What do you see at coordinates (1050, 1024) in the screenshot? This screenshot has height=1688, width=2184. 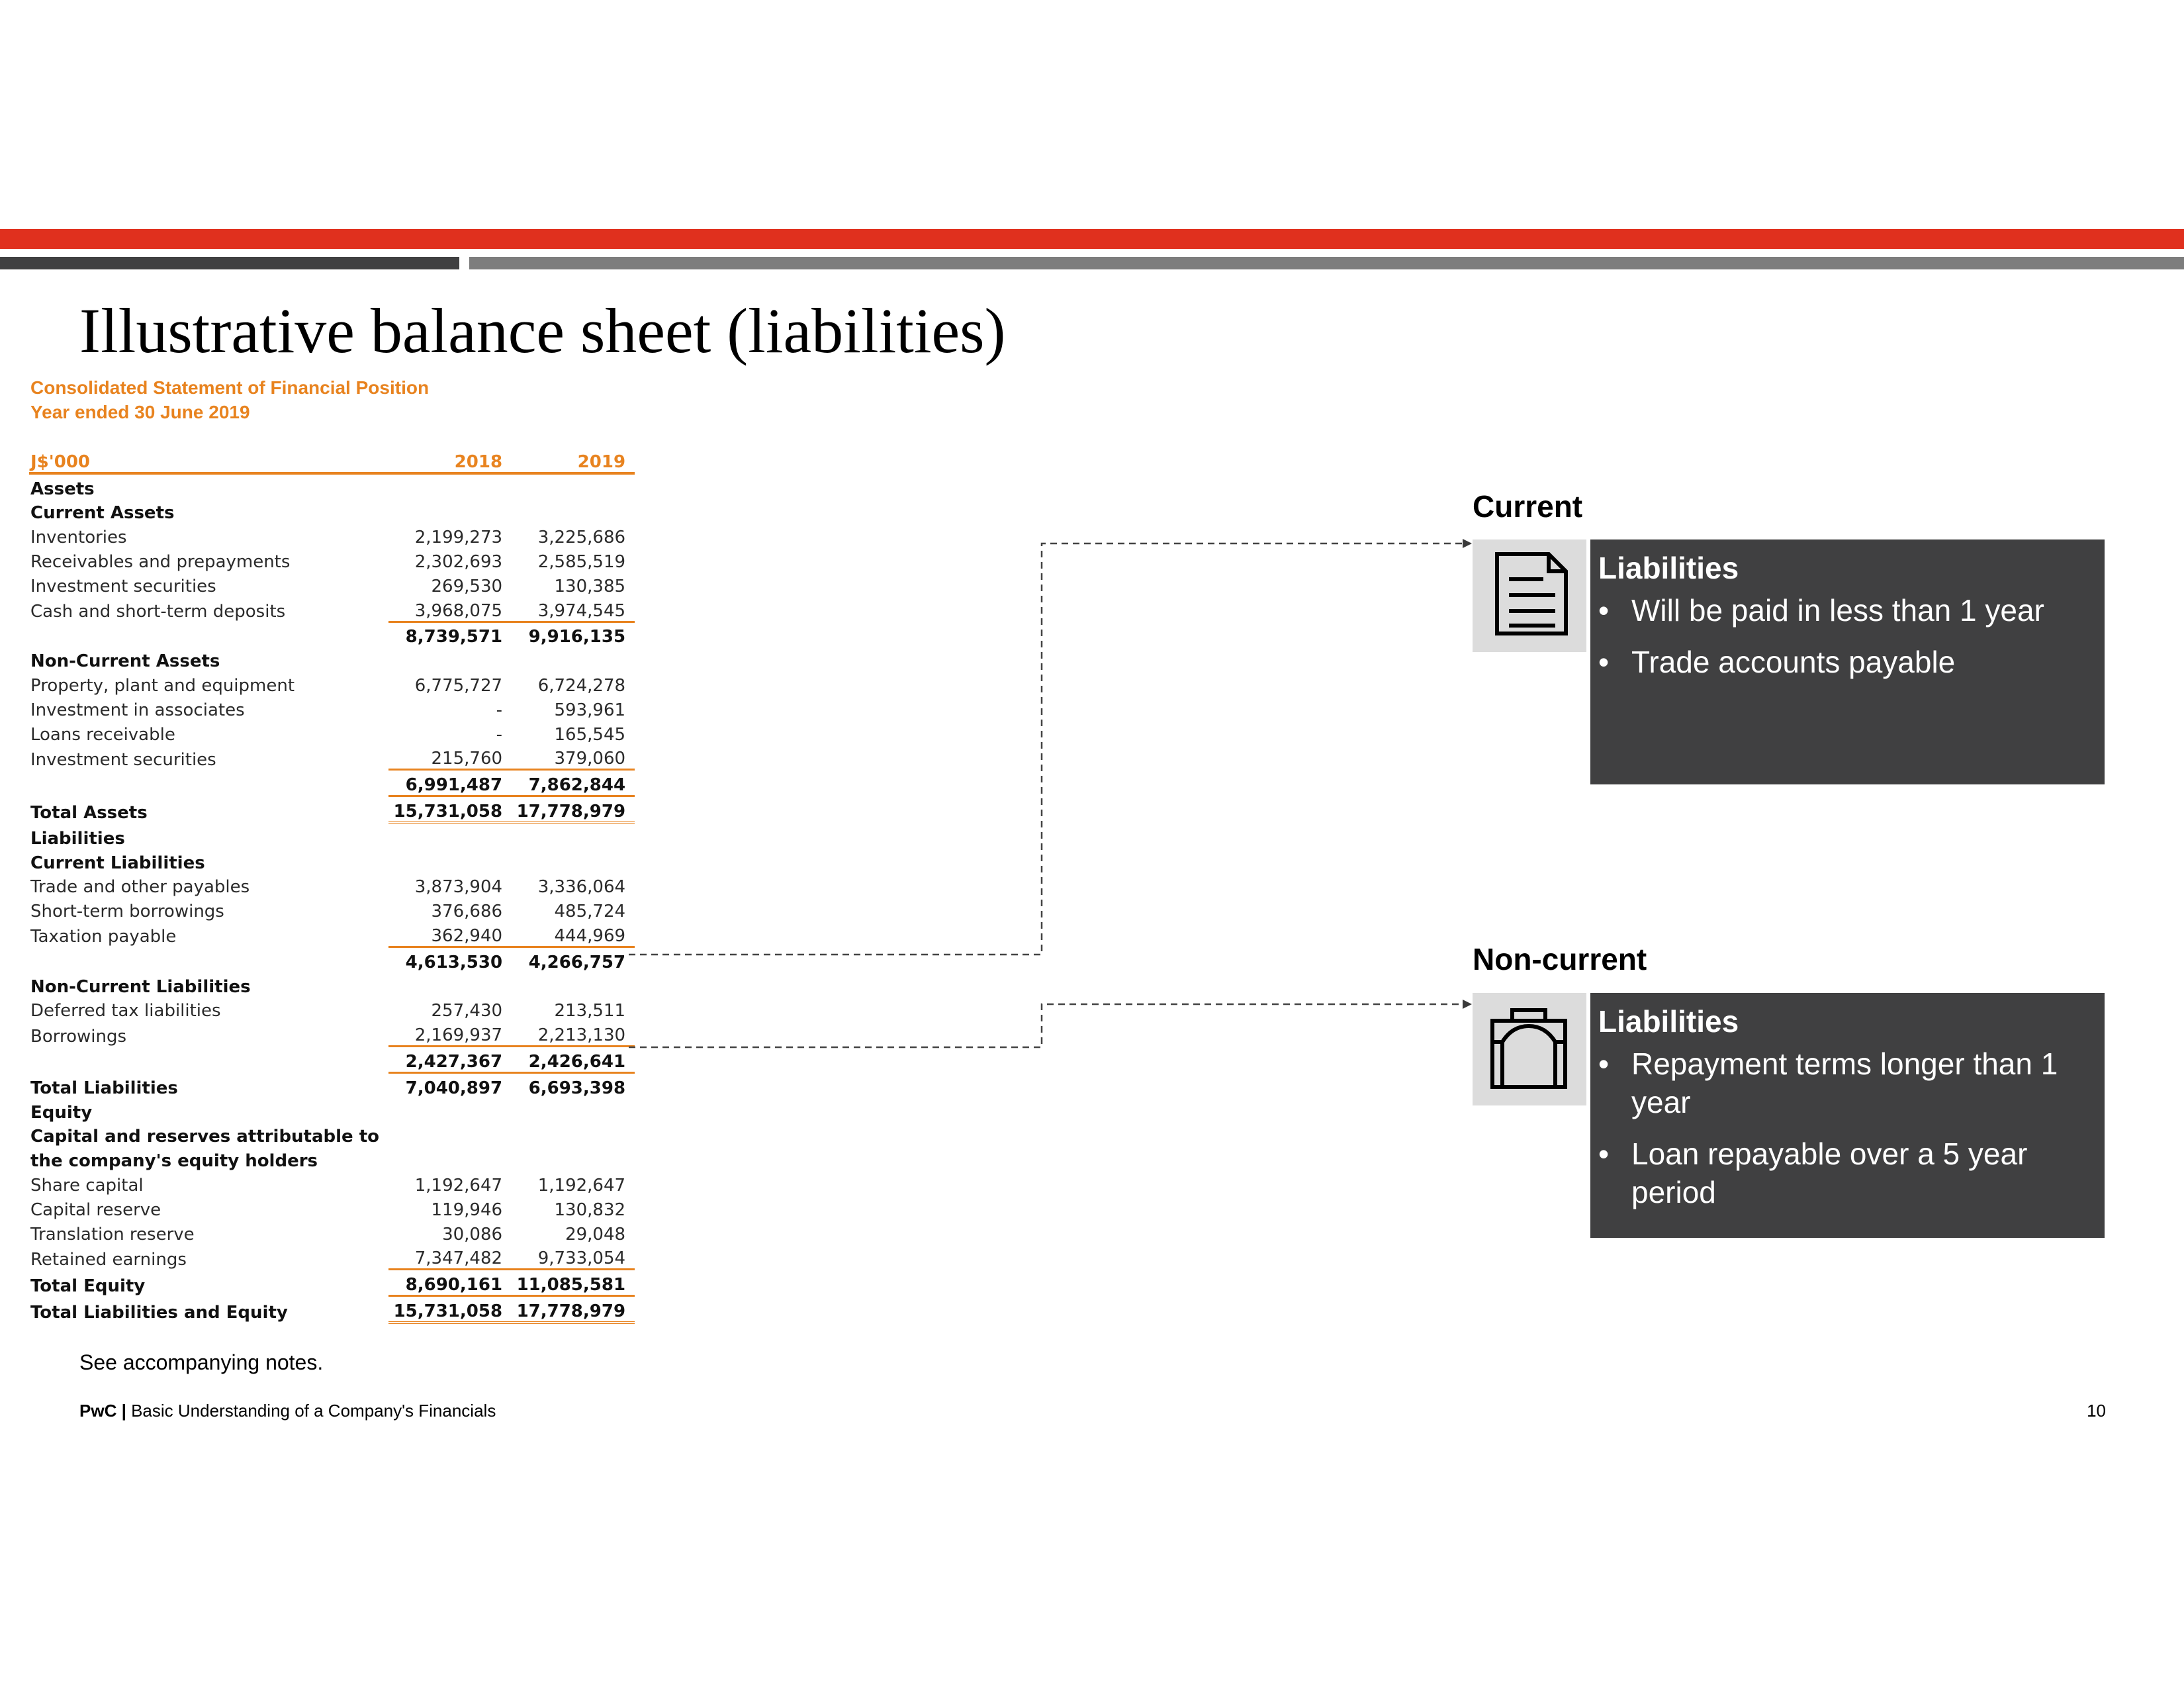 I see `noncurrent-liabilities-connector` at bounding box center [1050, 1024].